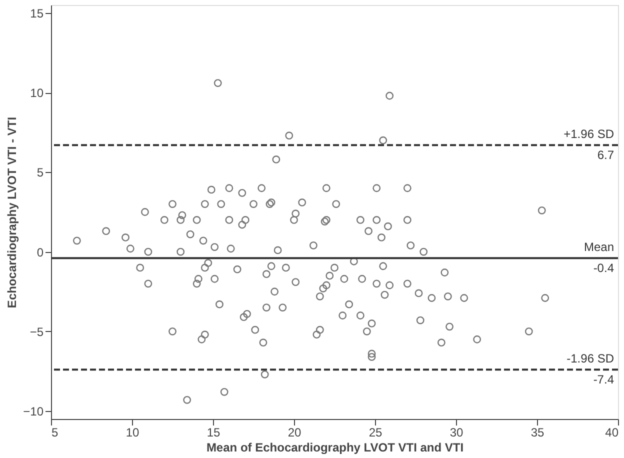 This screenshot has width=624, height=458. I want to click on y-tick-label: 10, so click(37, 93).